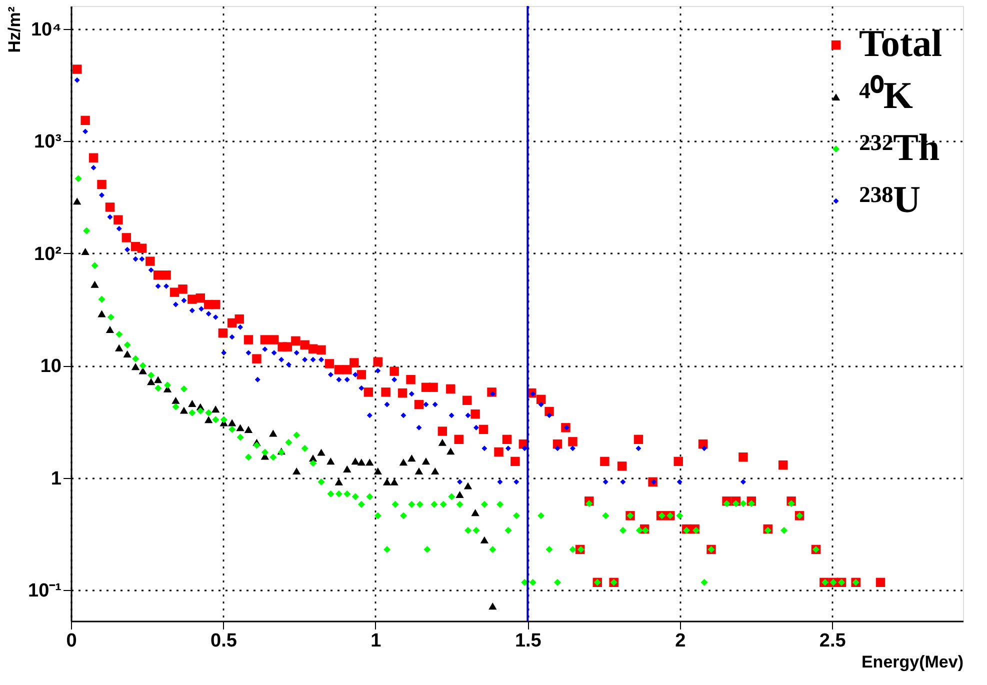 This screenshot has width=987, height=685. Describe the element at coordinates (45, 591) in the screenshot. I see `y-tick-label: 10⁻¹` at that location.